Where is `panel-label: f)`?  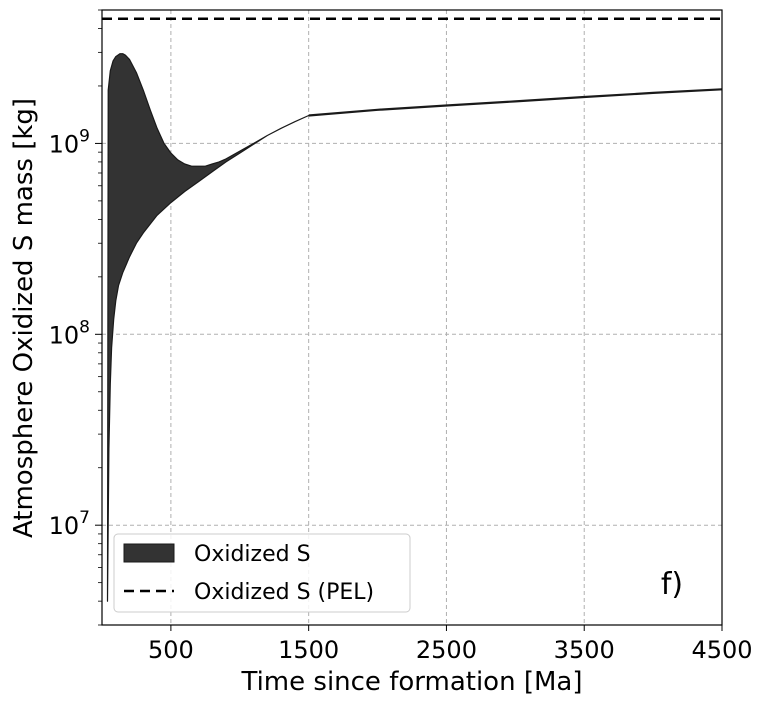 panel-label: f) is located at coordinates (672, 584).